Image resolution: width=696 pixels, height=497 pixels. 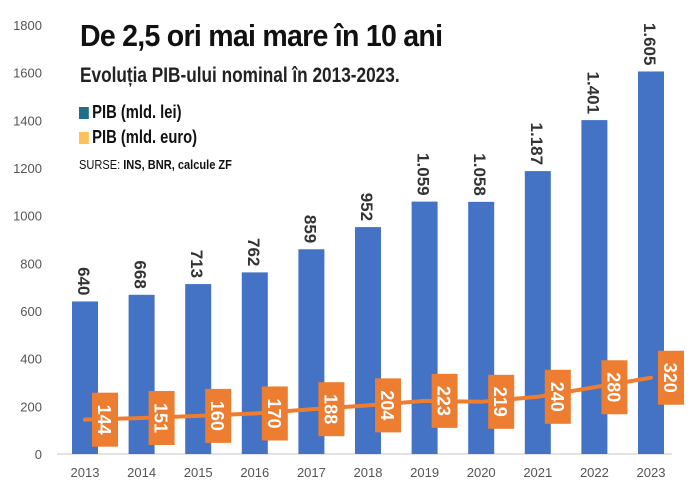 I want to click on bar-label-2013: 640, so click(x=83, y=281).